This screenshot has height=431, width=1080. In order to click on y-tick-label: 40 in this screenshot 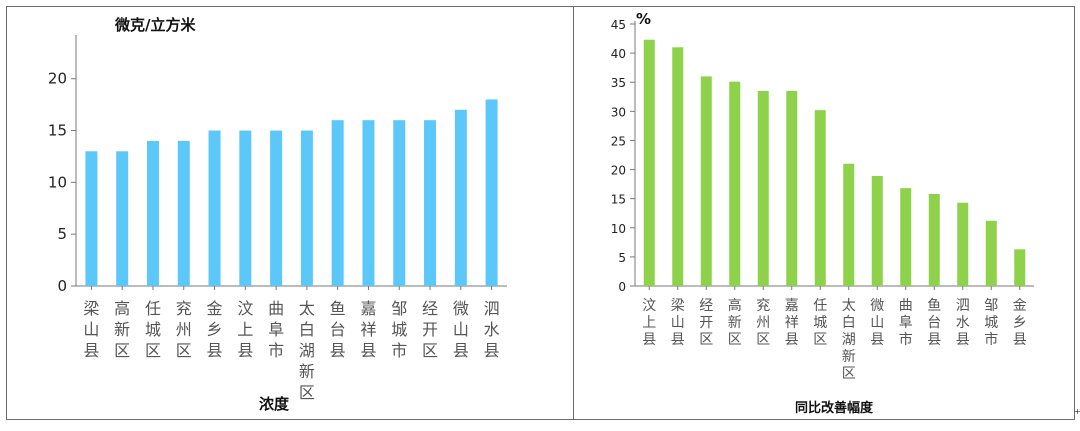, I will do `click(618, 54)`.